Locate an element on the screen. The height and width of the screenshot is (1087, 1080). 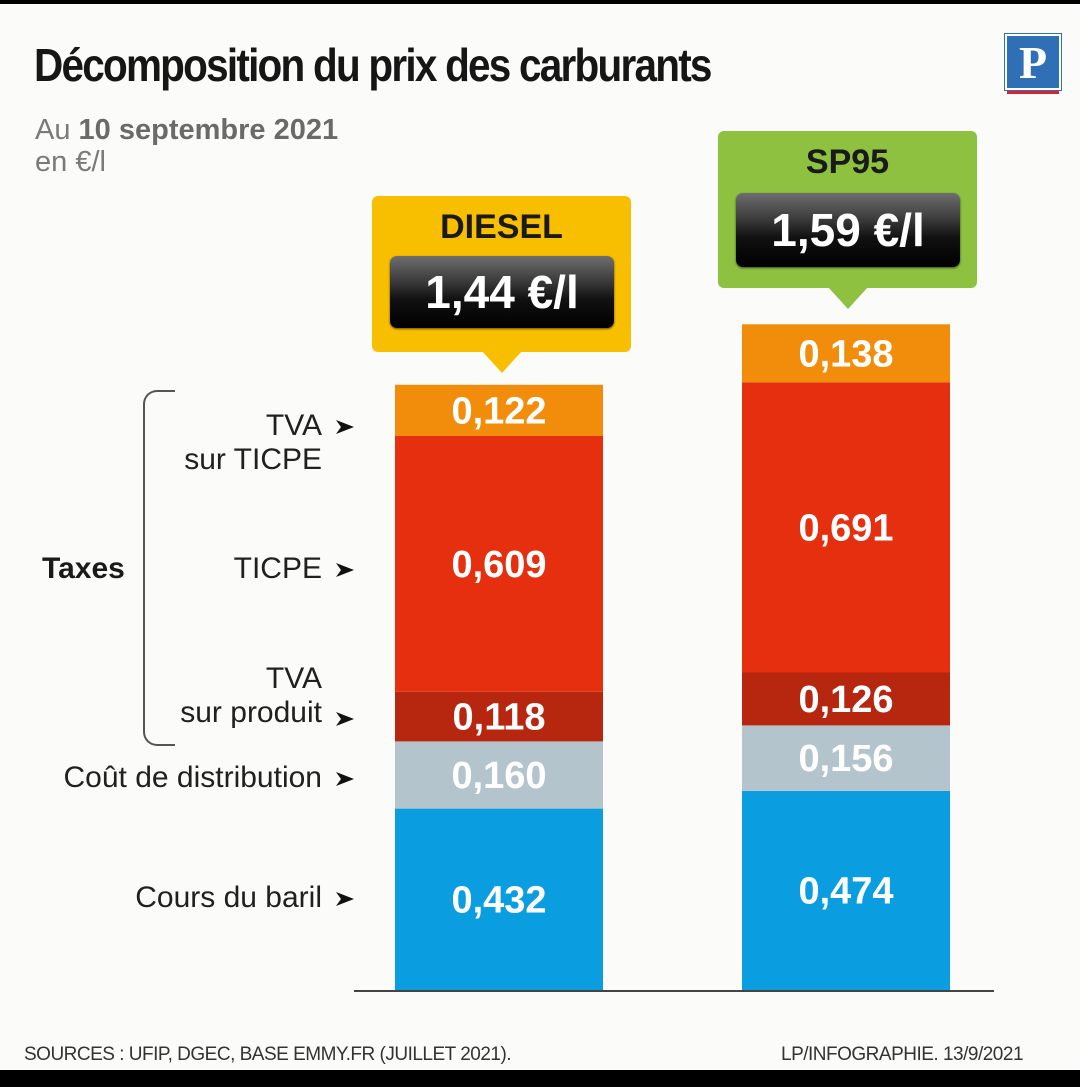
label-baril: Cours du baril is located at coordinates (228, 897).